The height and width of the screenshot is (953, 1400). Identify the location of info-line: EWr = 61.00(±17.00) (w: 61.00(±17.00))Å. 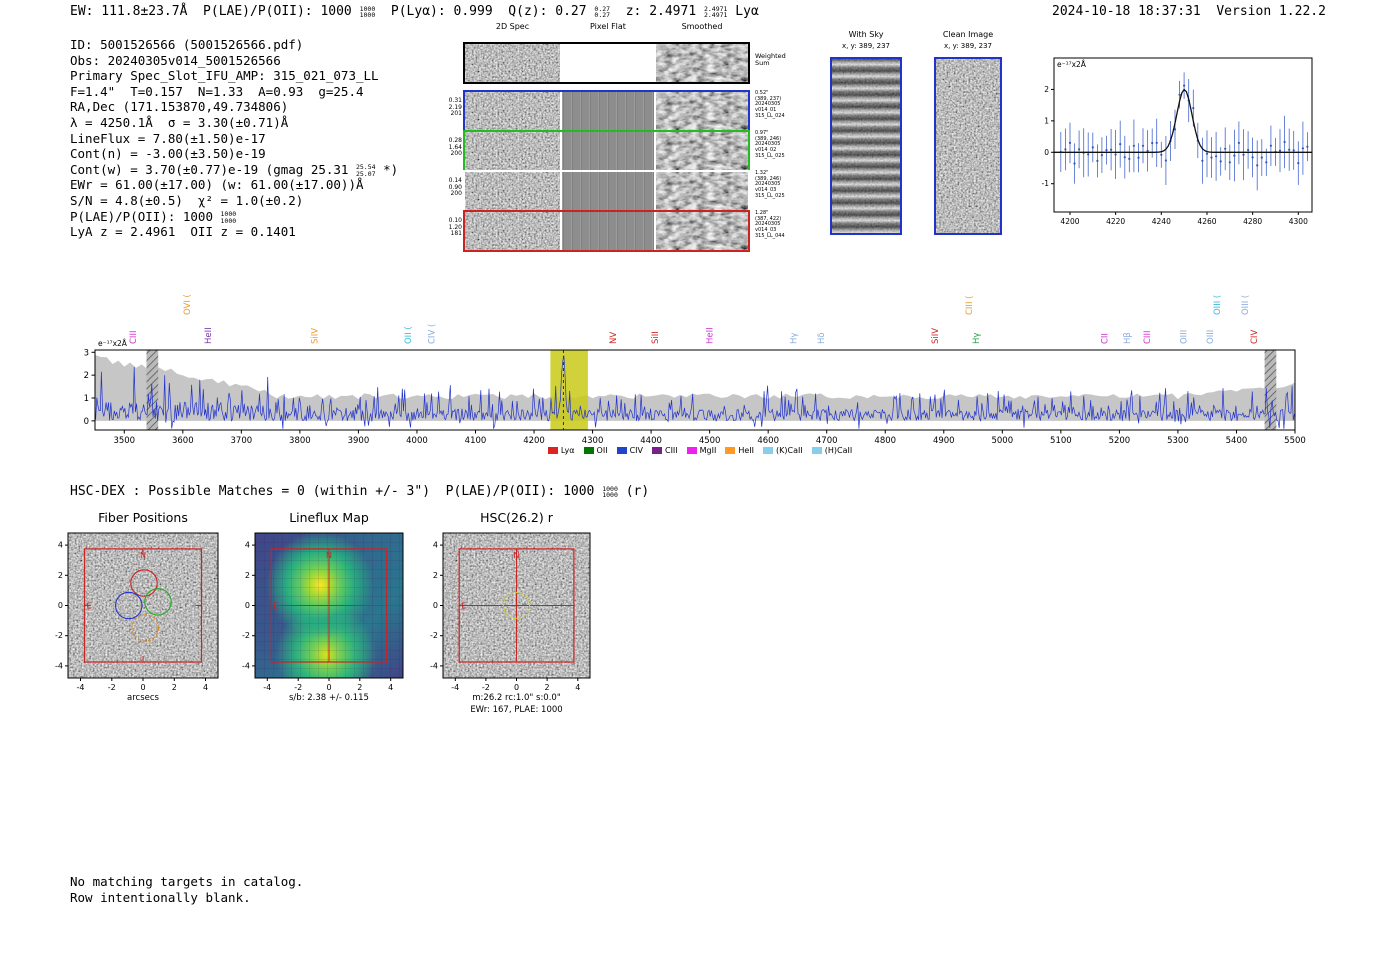
(234, 185).